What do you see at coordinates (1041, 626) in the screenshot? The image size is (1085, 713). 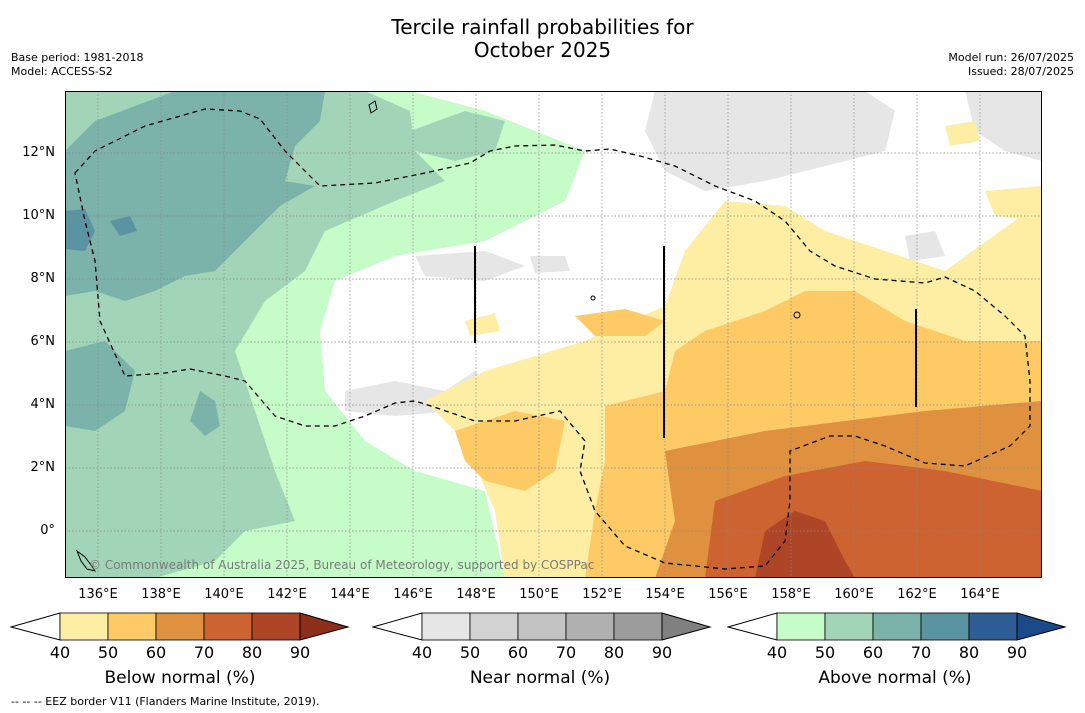 I see `above-colorbar-over-triangle` at bounding box center [1041, 626].